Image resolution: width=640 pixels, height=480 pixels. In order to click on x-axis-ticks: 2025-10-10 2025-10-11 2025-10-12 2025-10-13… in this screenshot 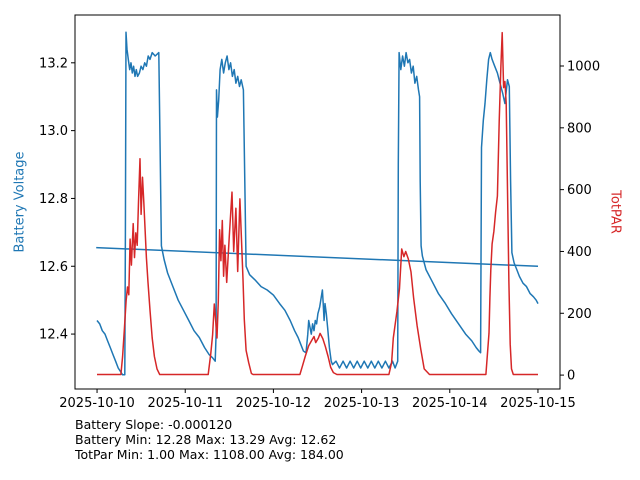, I will do `click(317, 400)`.